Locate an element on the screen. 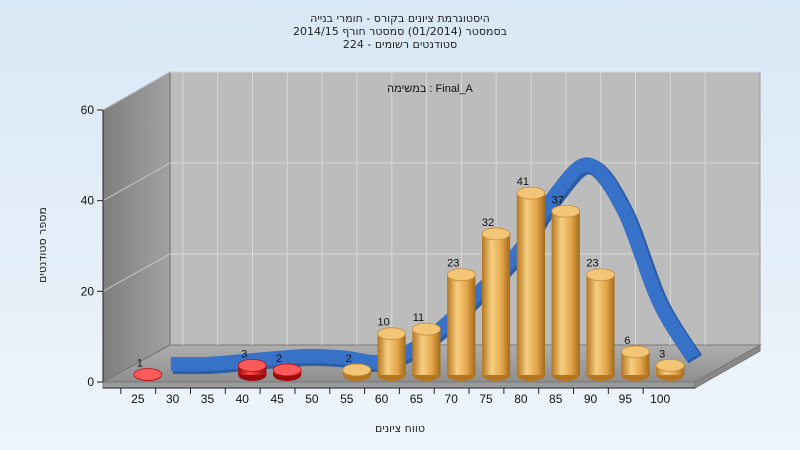 This screenshot has height=450, width=800. bar-100: 3 is located at coordinates (670, 364).